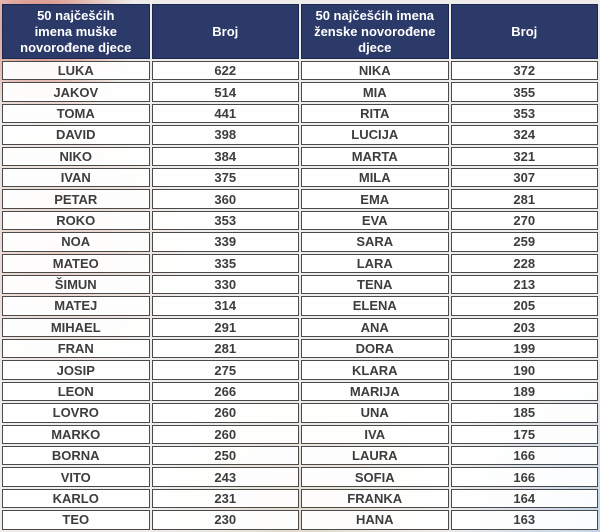 The image size is (600, 532). Describe the element at coordinates (225, 306) in the screenshot. I see `male-count-cell: 314` at that location.